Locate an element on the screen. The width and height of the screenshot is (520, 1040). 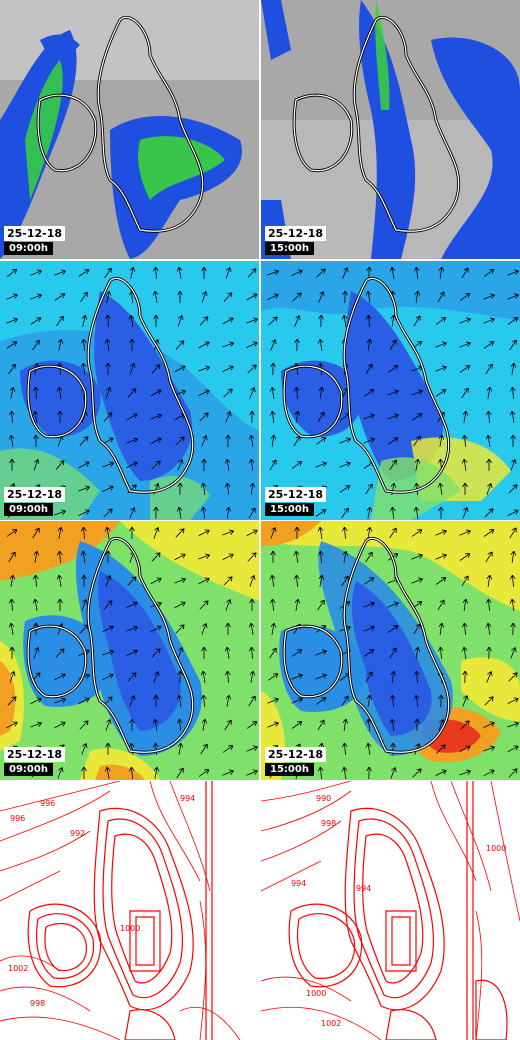
isobar-label: 996 is located at coordinates (47, 803).